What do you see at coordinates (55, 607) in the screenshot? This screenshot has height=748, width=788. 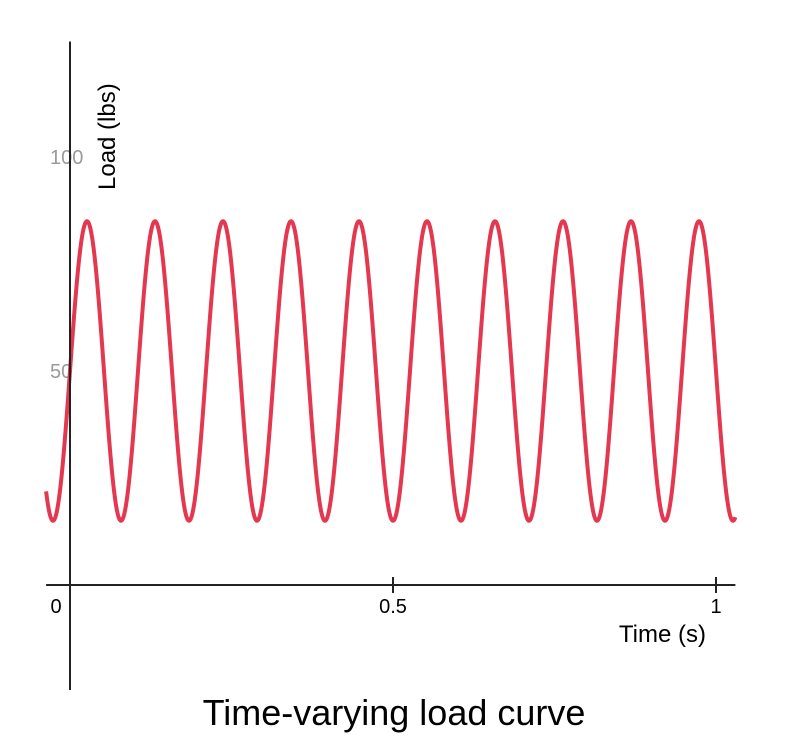 I see `x-tick-label: 0` at bounding box center [55, 607].